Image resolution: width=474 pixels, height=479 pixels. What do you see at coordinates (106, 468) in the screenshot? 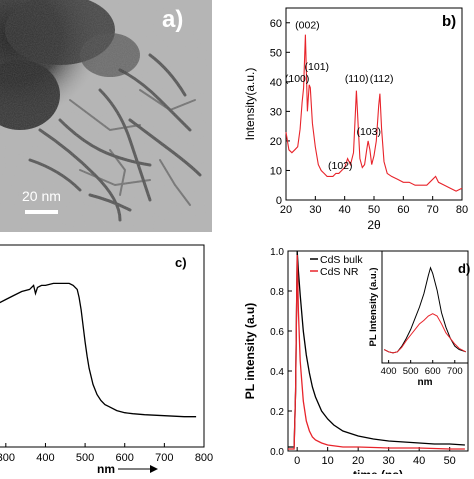
I see `x-axis-label: nm` at bounding box center [106, 468].